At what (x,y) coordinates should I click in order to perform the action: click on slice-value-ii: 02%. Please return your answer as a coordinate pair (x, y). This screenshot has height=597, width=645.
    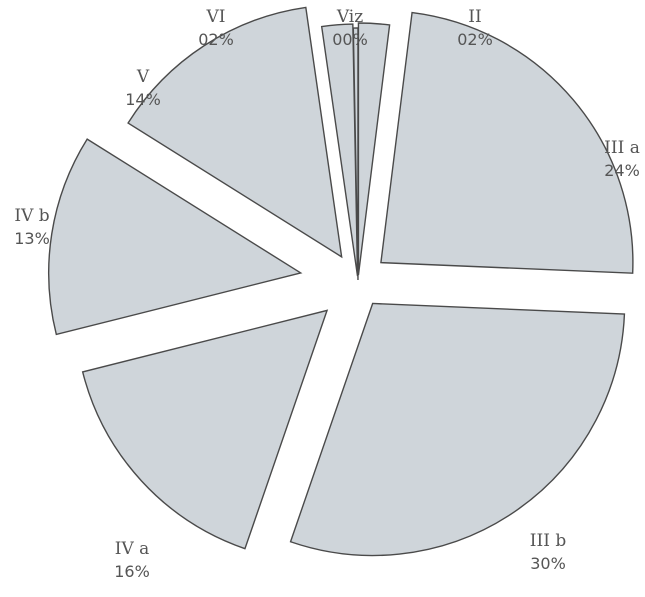
    Looking at the image, I should click on (475, 39).